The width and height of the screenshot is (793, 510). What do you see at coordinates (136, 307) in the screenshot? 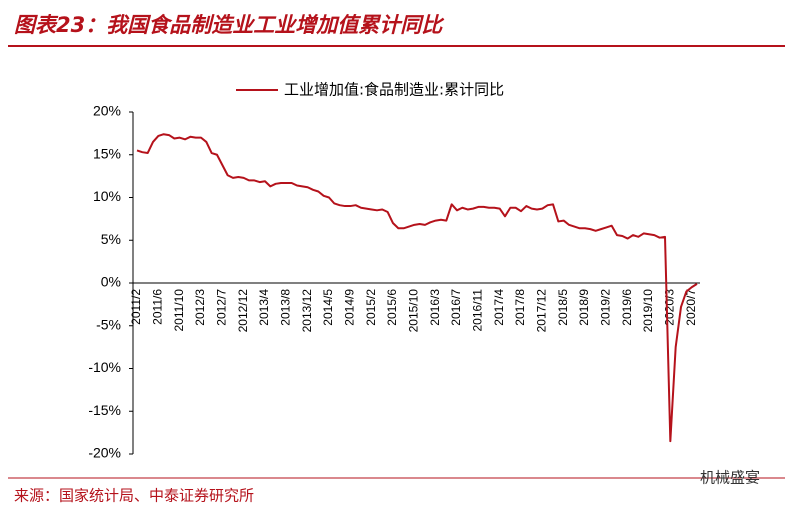
I see `x-tick-label: 2011/2` at bounding box center [136, 307].